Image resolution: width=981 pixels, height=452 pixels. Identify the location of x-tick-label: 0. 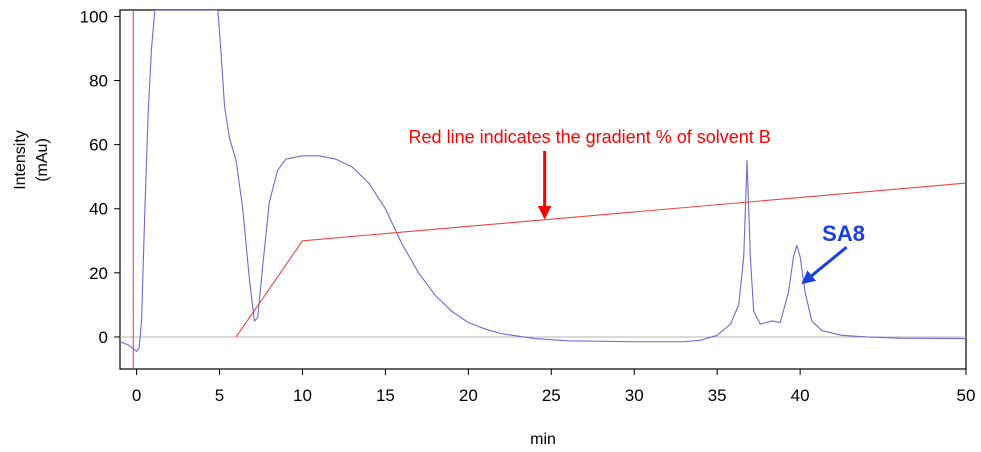
(136, 395).